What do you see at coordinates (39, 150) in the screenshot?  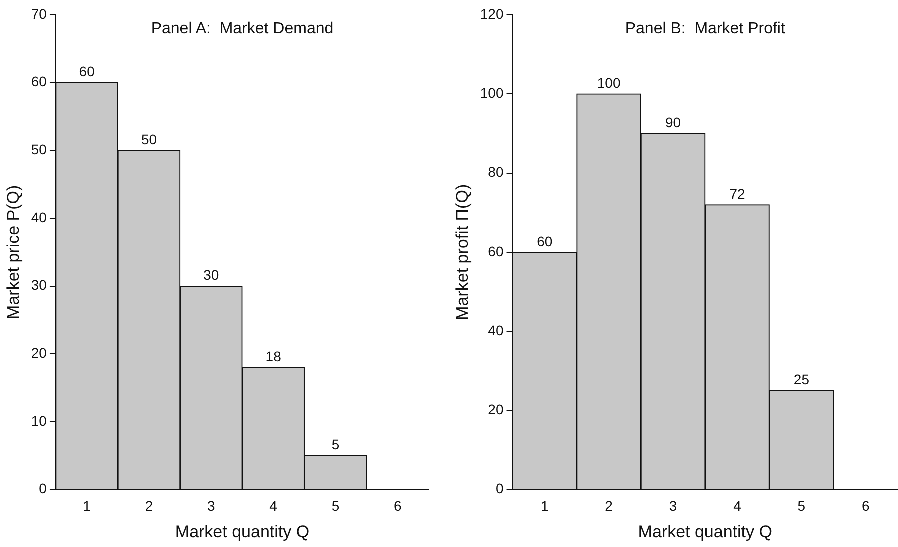 I see `y-tick-label: 50` at bounding box center [39, 150].